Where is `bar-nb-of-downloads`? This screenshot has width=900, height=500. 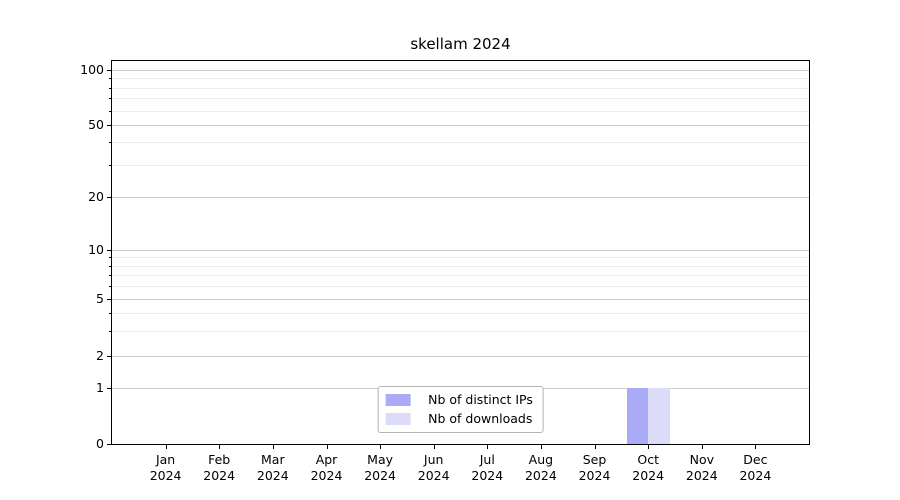 bar-nb-of-downloads is located at coordinates (659, 416).